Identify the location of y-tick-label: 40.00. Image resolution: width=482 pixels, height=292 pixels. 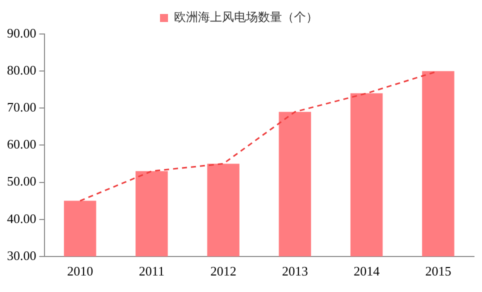
(21, 218).